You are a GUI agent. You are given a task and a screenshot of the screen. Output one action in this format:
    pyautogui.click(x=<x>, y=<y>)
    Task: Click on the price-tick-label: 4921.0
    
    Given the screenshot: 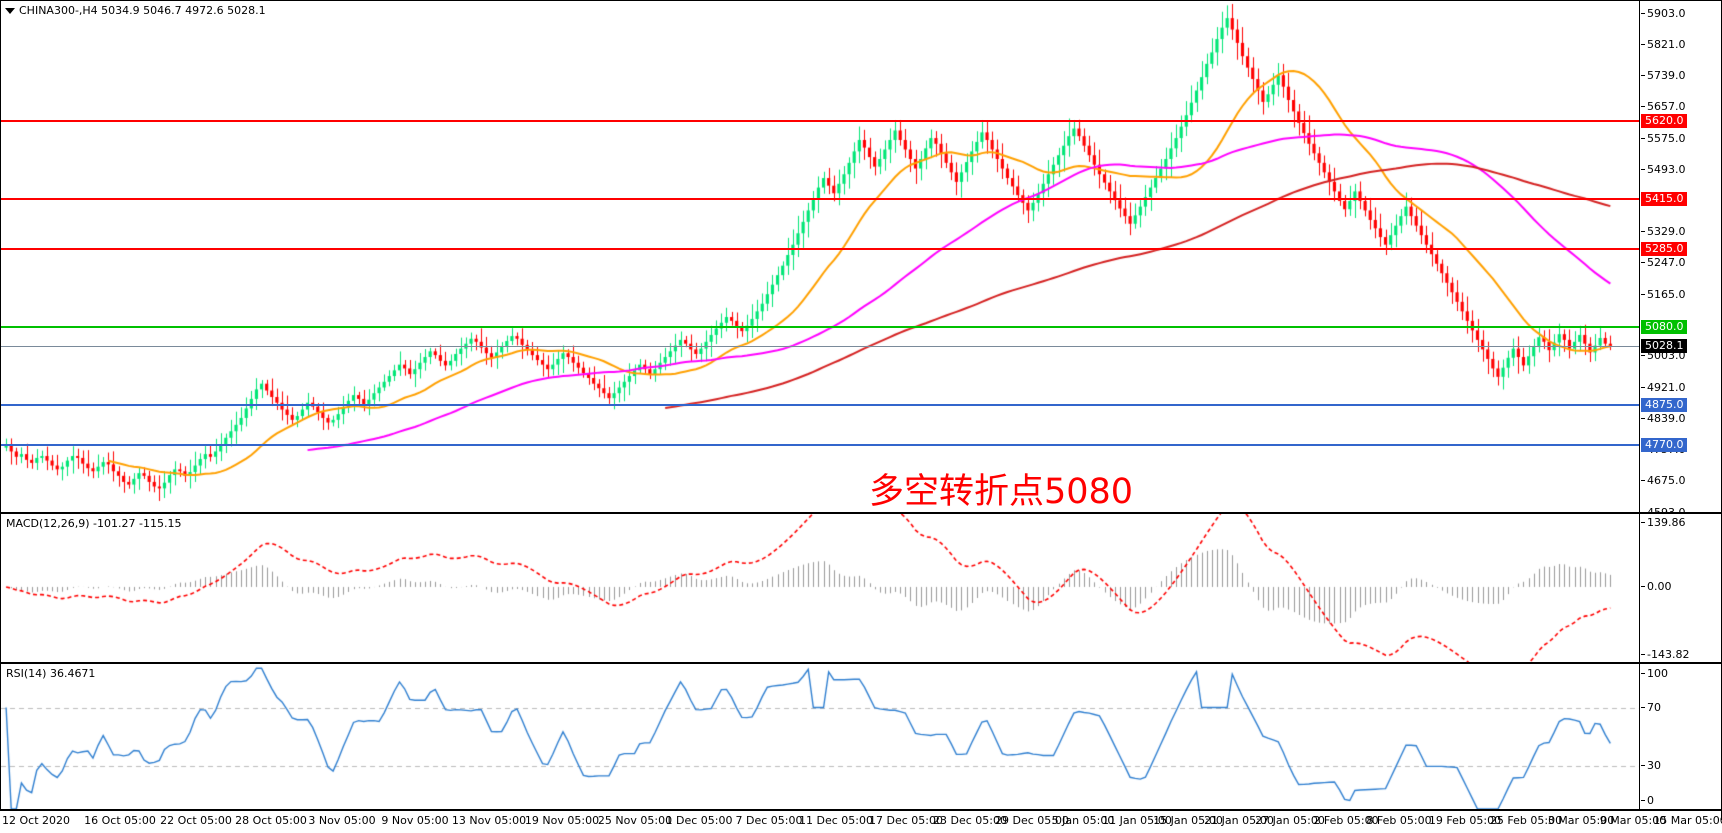 What is the action you would take?
    pyautogui.click(x=1666, y=387)
    